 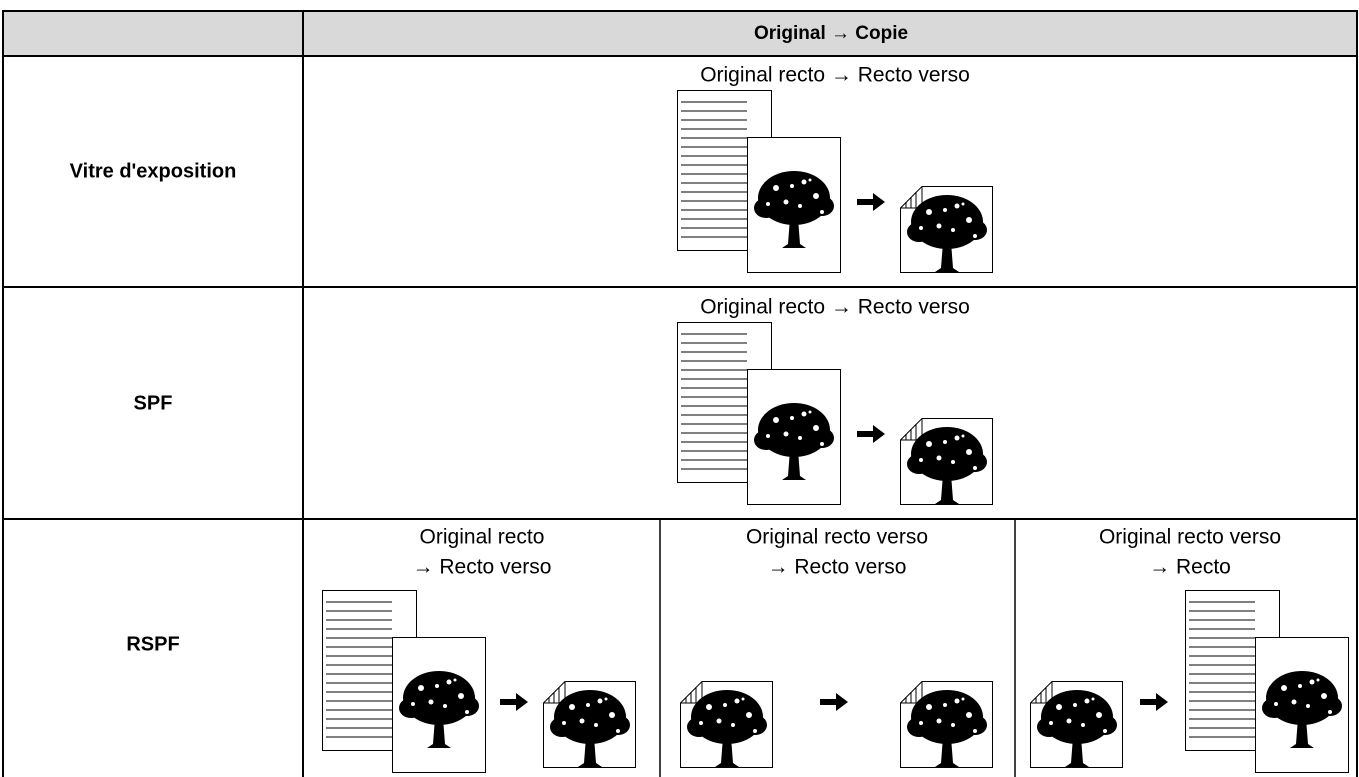 I want to click on header-bg, so click(x=680, y=33).